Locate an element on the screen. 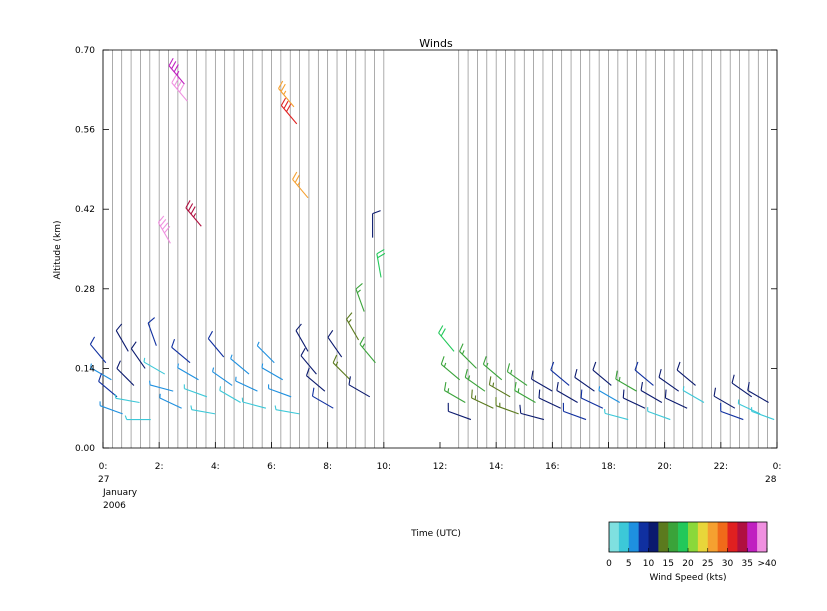  x-tick-label: 12: is located at coordinates (440, 467).